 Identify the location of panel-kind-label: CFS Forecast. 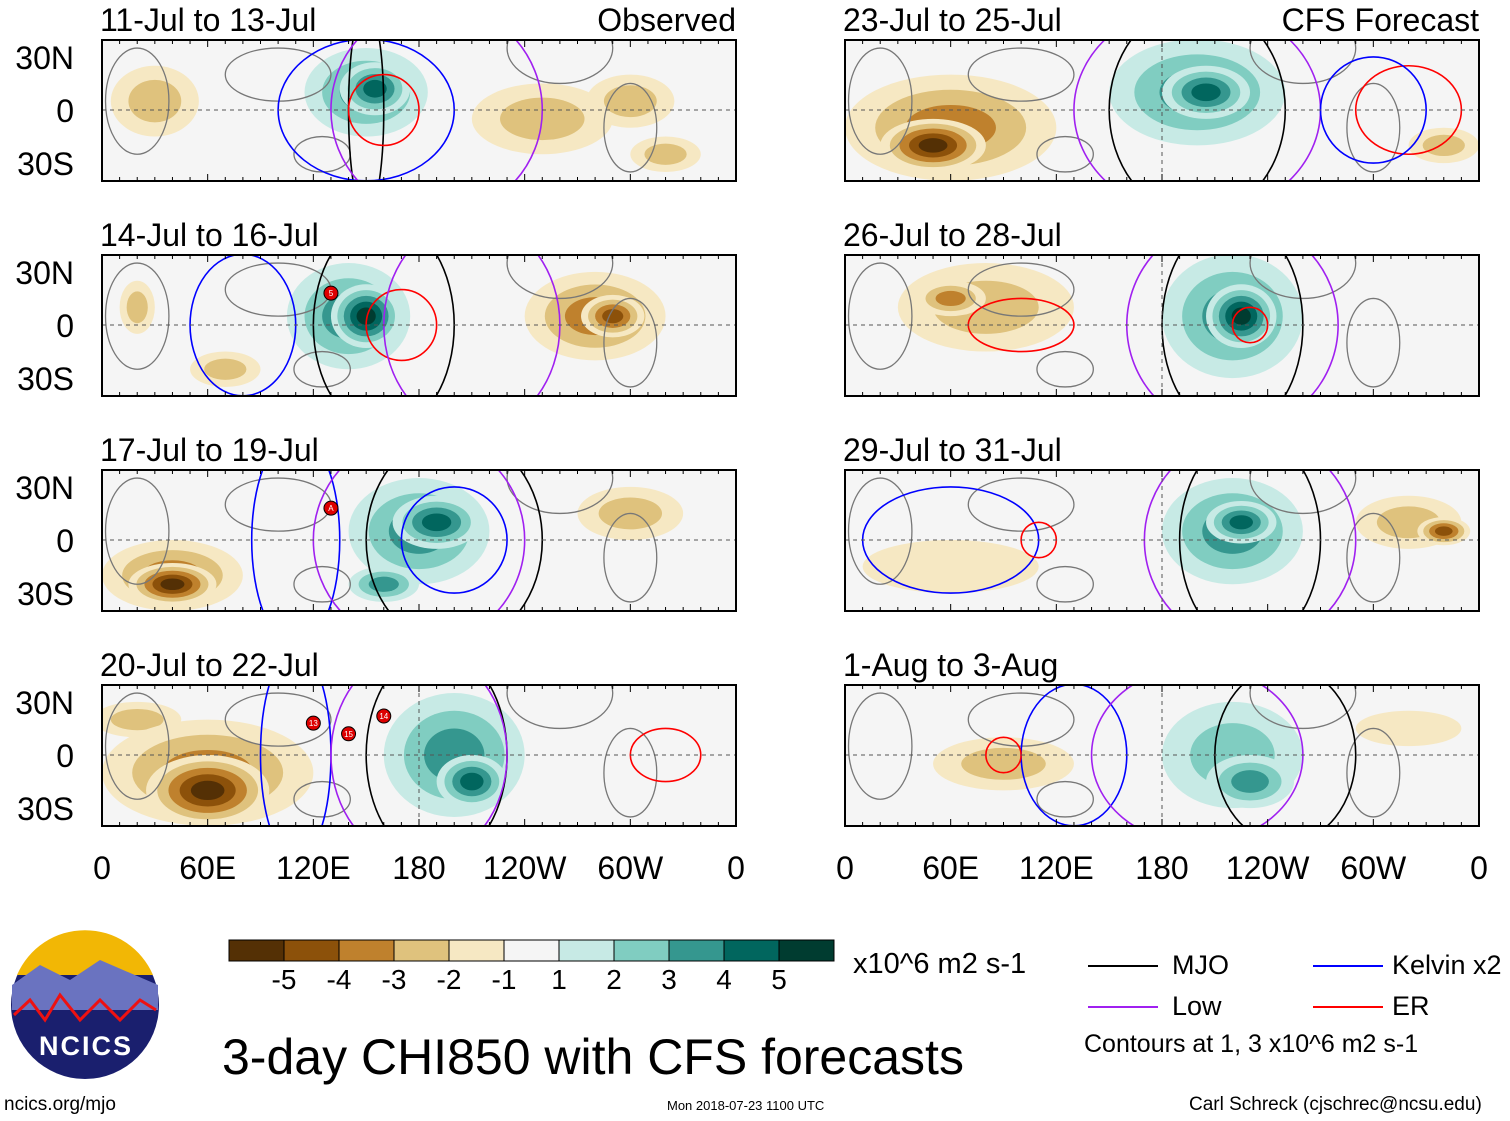
(1380, 20).